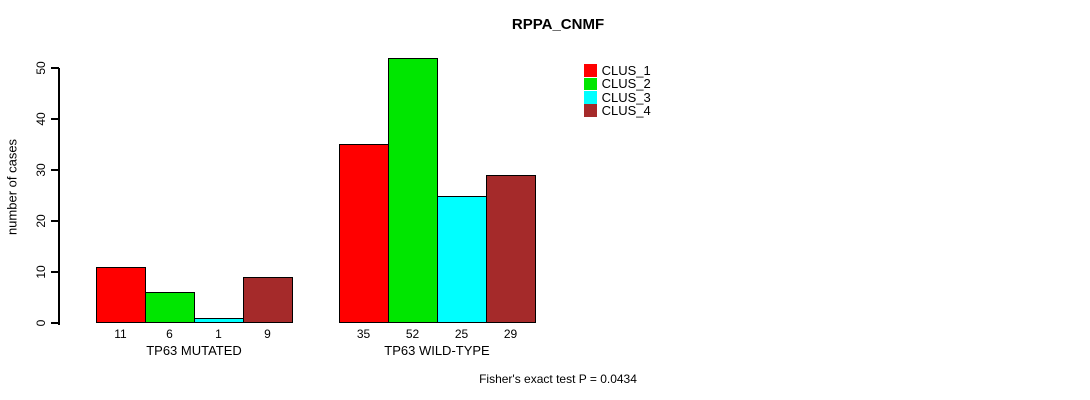 This screenshot has width=1090, height=400. I want to click on y-tick-label: 50, so click(41, 68).